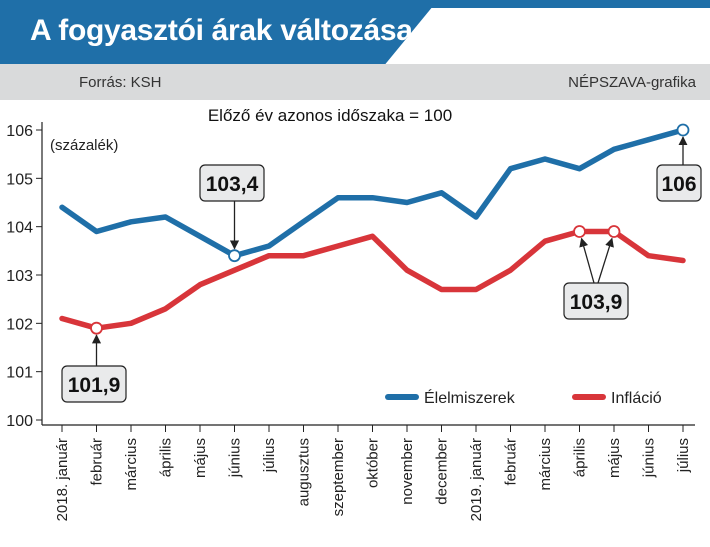 The image size is (710, 547). I want to click on source-bar, so click(355, 82).